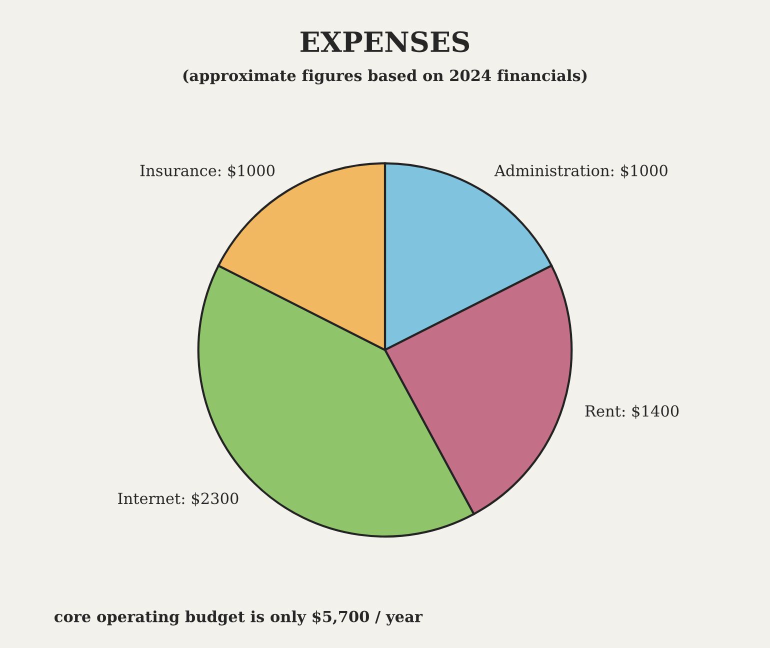 The image size is (770, 648). What do you see at coordinates (238, 618) in the screenshot?
I see `text: core operating budget is only $5,700 / year` at bounding box center [238, 618].